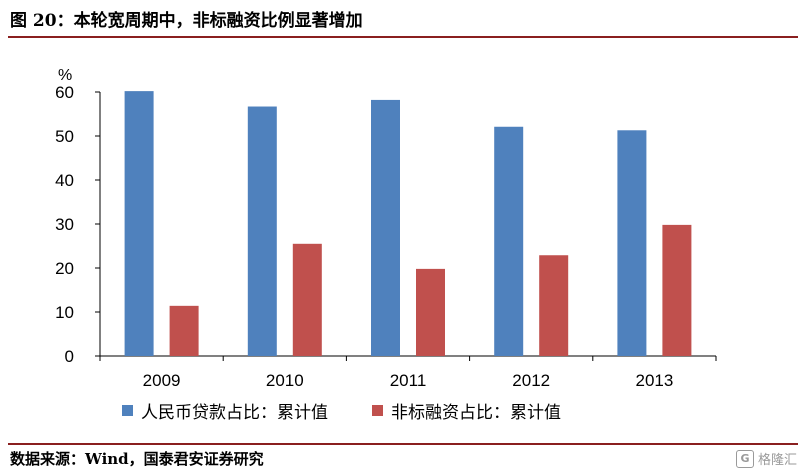  What do you see at coordinates (744, 458) in the screenshot?
I see `watermark-logo-icon: G` at bounding box center [744, 458].